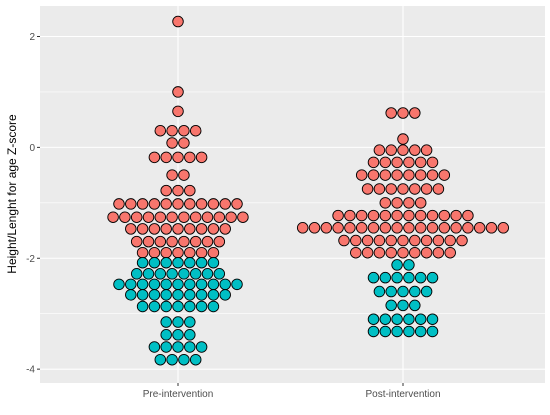 This screenshot has width=550, height=415. What do you see at coordinates (32, 37) in the screenshot?
I see `y-tick-label: 2` at bounding box center [32, 37].